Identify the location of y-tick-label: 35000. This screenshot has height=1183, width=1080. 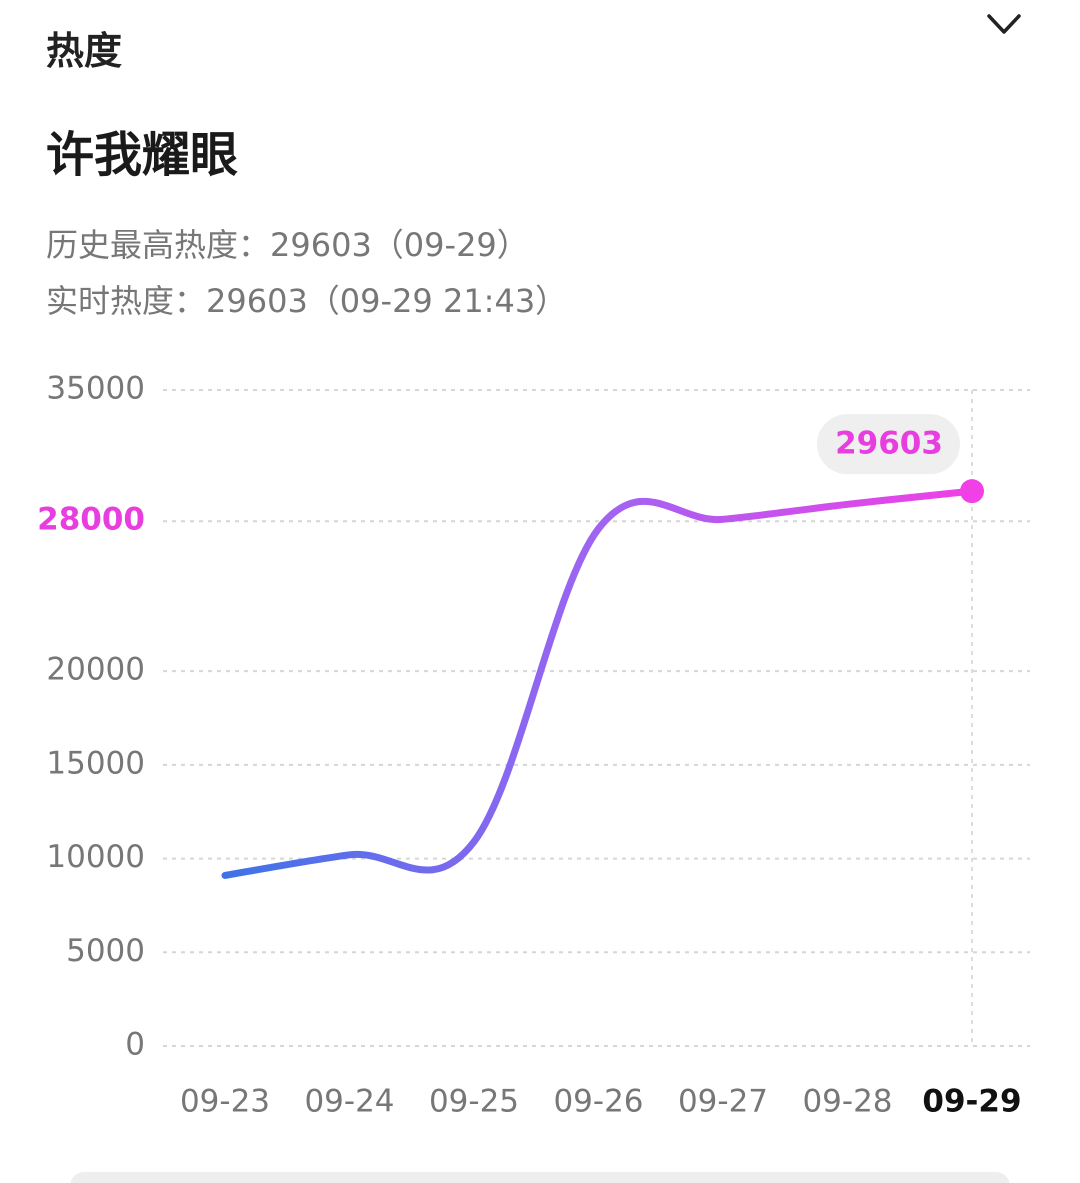
(95, 389).